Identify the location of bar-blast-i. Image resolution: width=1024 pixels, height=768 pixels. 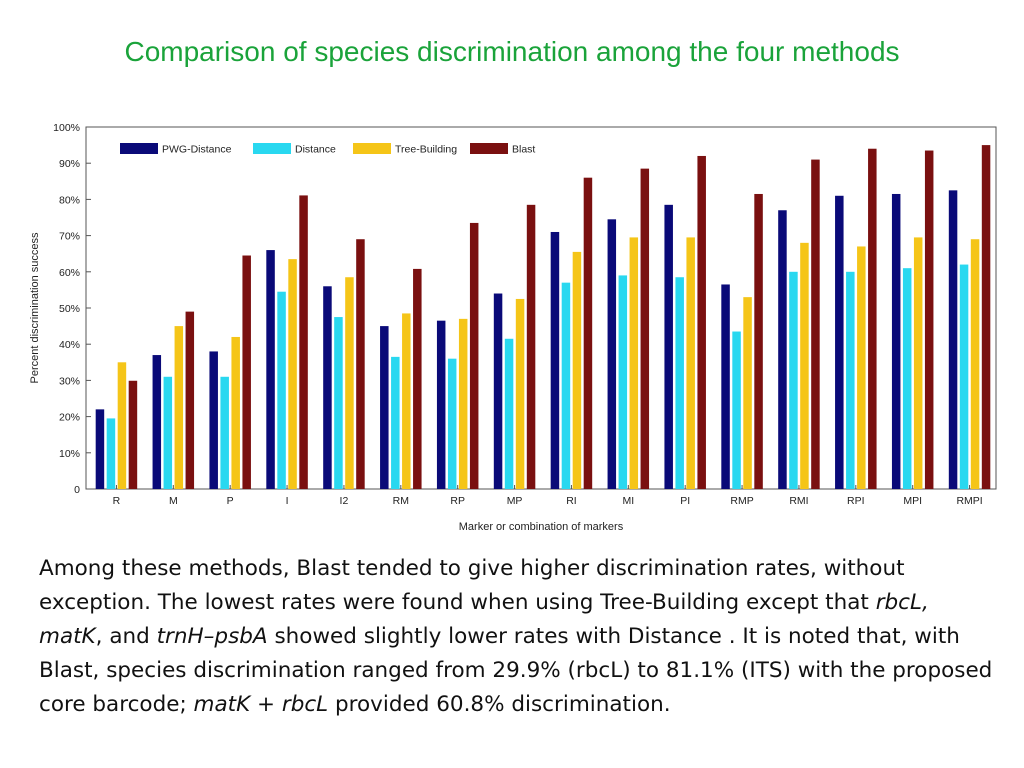
(303, 342).